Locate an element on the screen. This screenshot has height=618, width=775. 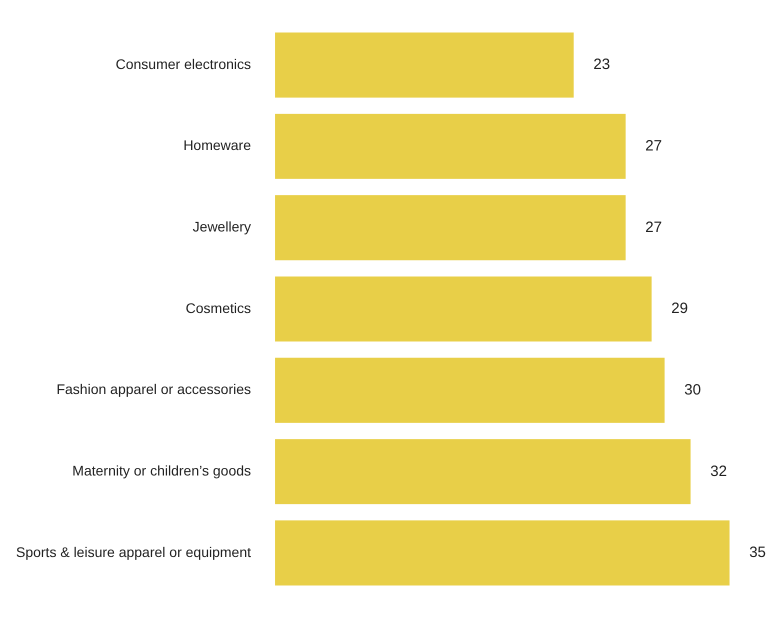
data-label: 32 is located at coordinates (718, 471).